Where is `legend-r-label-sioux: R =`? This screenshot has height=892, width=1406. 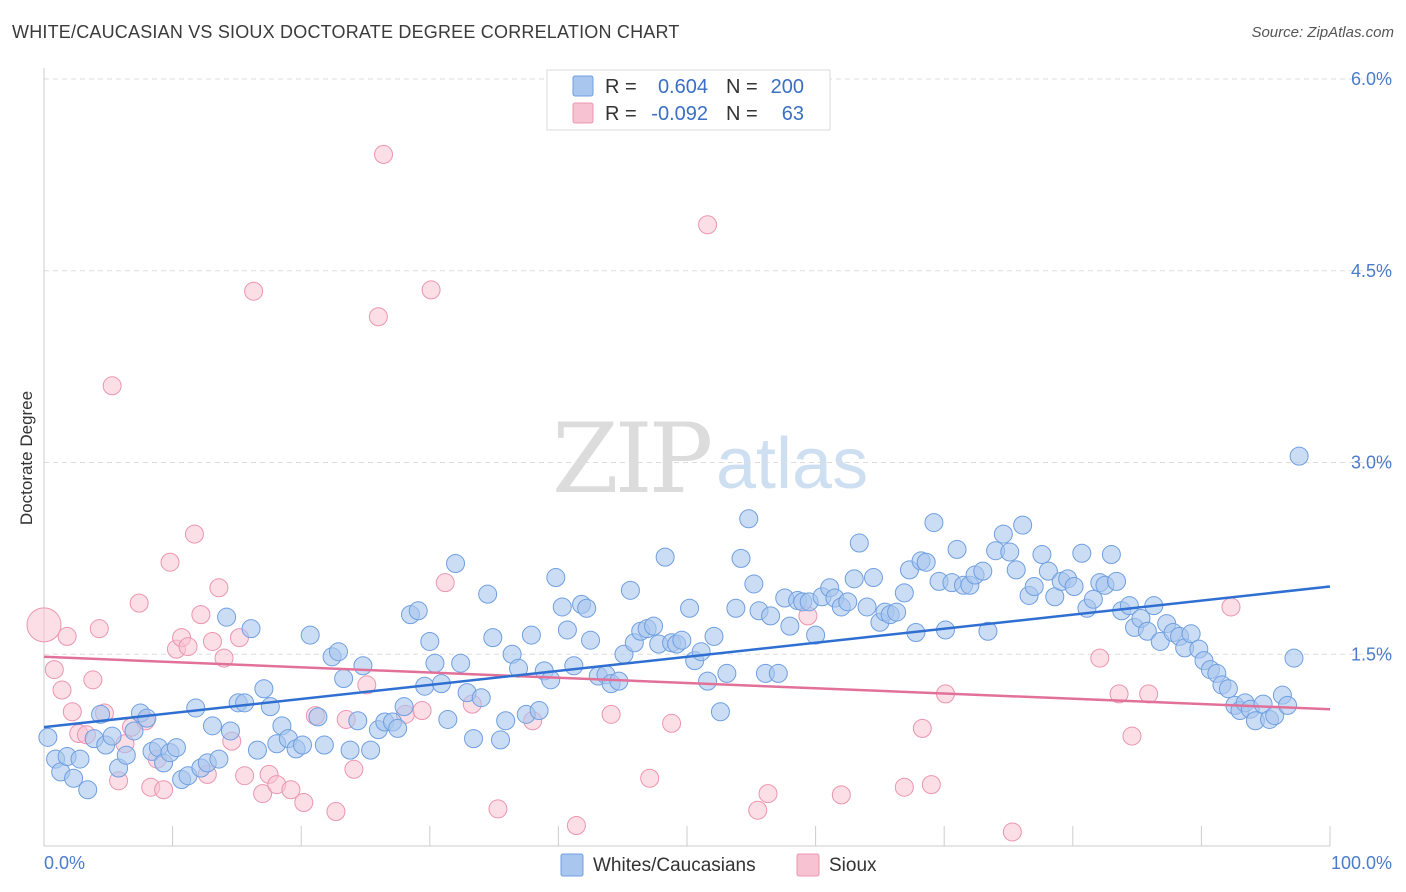 legend-r-label-sioux: R = is located at coordinates (621, 114).